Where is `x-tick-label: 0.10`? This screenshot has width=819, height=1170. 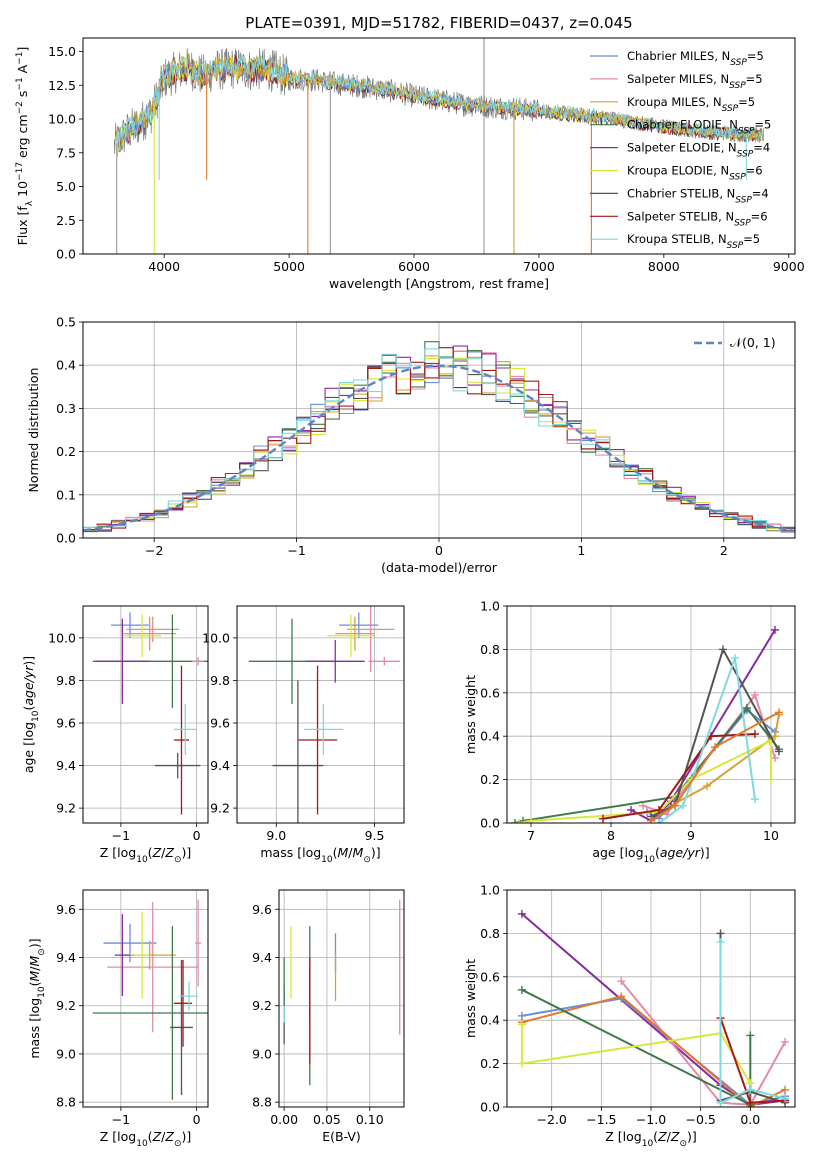 x-tick-label: 0.10 is located at coordinates (370, 1119).